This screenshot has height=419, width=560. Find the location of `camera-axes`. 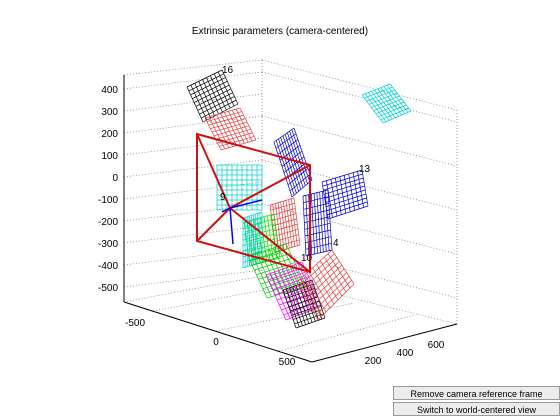

camera-axes is located at coordinates (242, 222).